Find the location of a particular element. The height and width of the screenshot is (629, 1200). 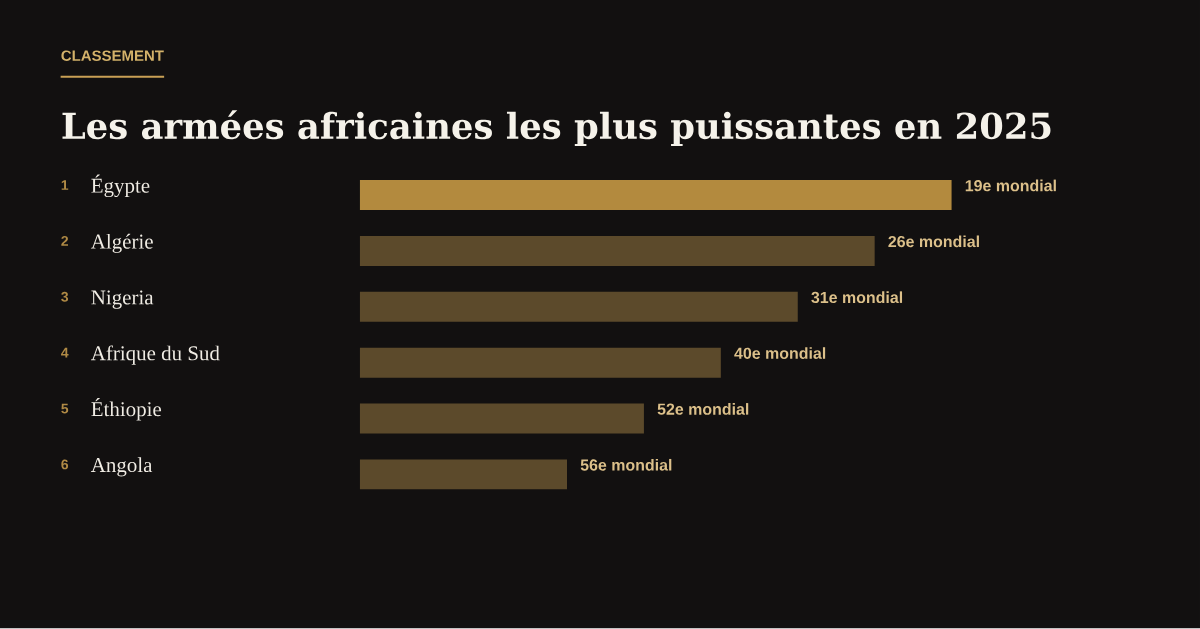

text: 1 is located at coordinates (65, 185).